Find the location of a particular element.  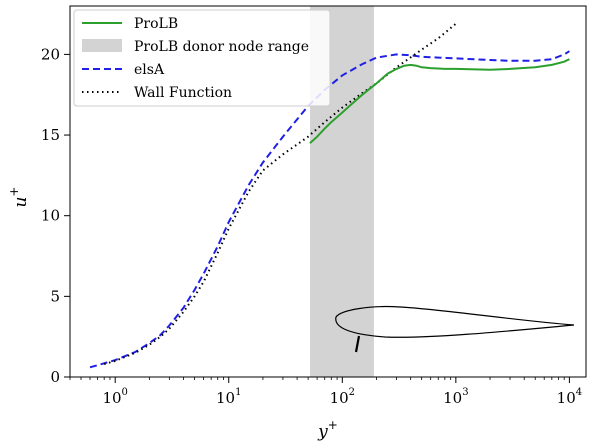

airfoil-inset-icon is located at coordinates (455, 329).